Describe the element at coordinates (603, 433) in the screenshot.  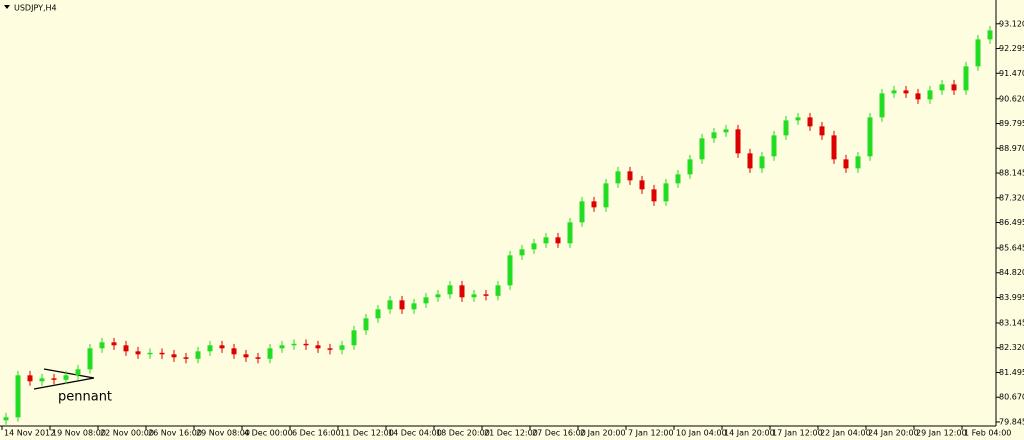
I see `x-tick-label: 2 Jan 20:00` at that location.